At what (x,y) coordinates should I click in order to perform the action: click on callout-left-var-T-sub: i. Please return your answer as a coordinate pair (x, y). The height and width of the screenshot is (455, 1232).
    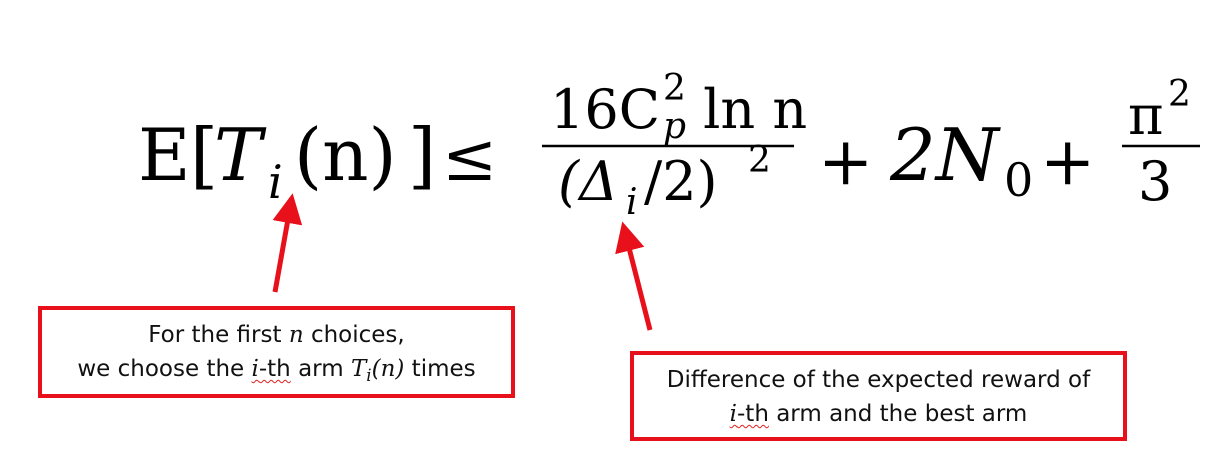
    Looking at the image, I should click on (369, 375).